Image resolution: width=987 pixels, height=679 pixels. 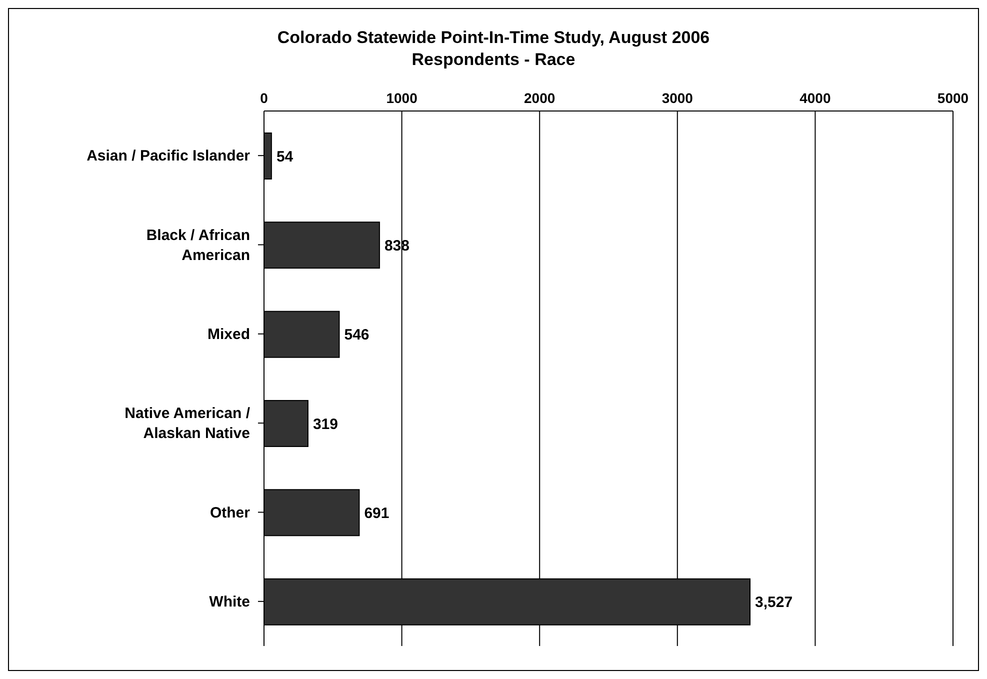 What do you see at coordinates (815, 98) in the screenshot?
I see `x-tick-label: 4000` at bounding box center [815, 98].